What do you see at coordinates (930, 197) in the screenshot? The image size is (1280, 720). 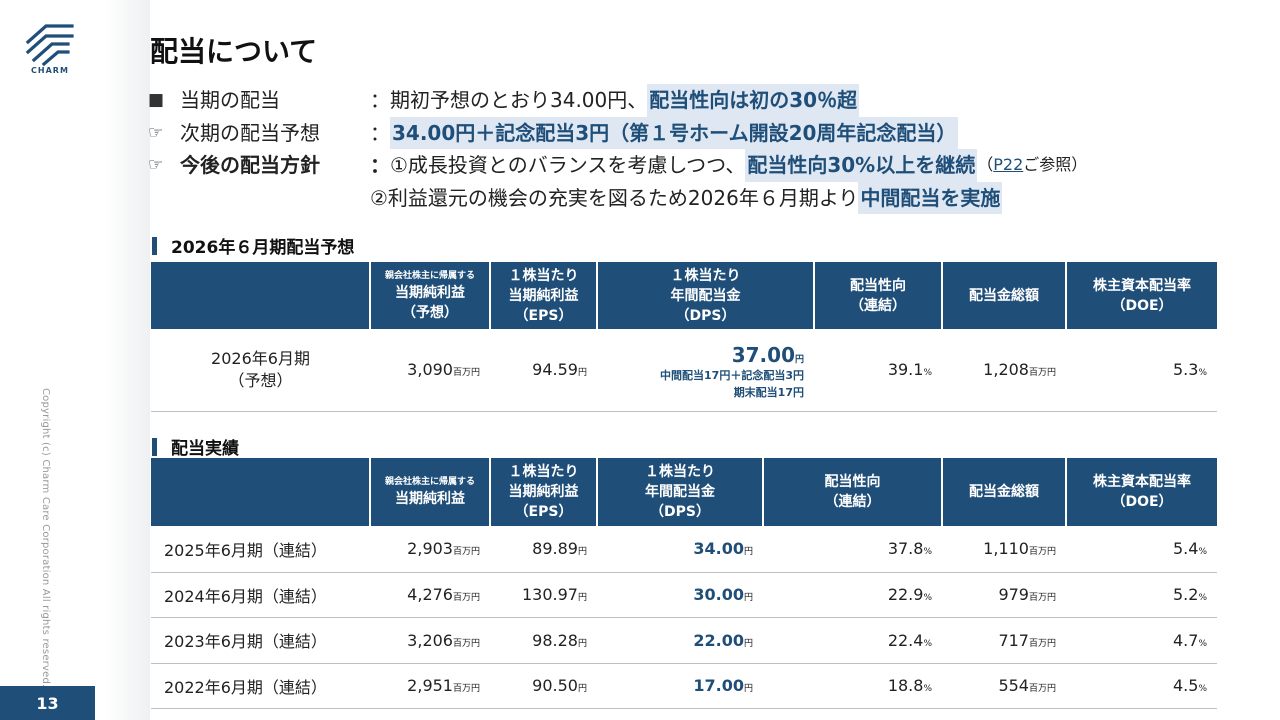 I see `bullet-highlight: 中間配当を実施` at bounding box center [930, 197].